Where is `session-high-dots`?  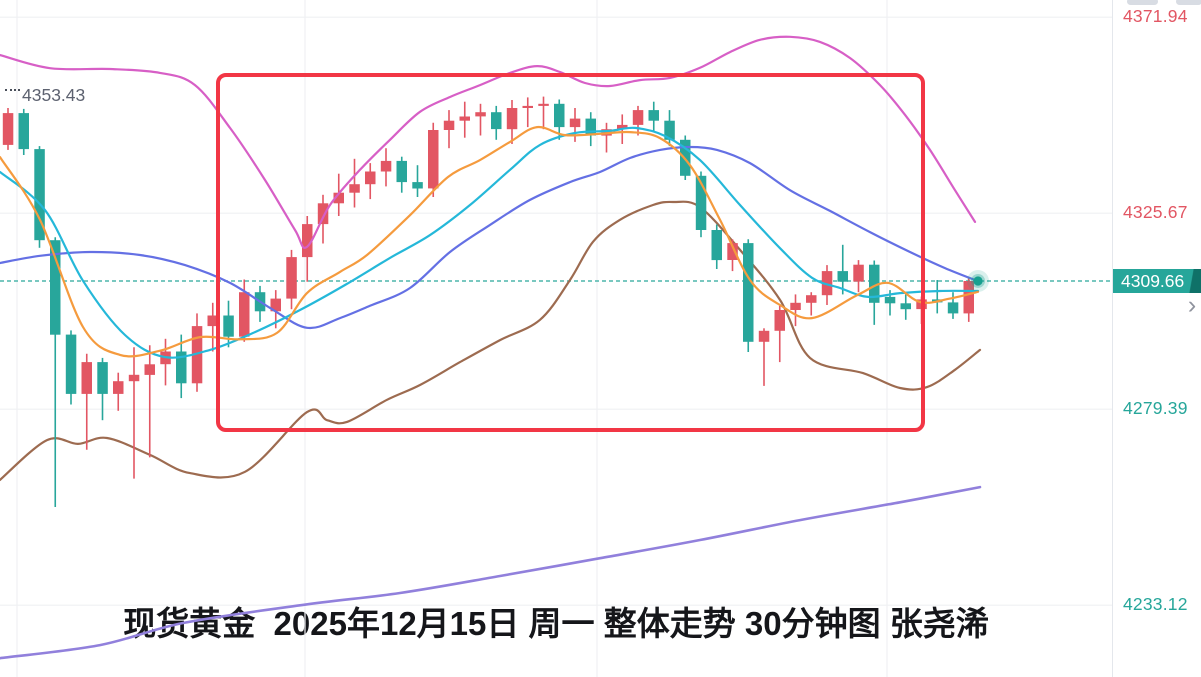 session-high-dots is located at coordinates (12, 90).